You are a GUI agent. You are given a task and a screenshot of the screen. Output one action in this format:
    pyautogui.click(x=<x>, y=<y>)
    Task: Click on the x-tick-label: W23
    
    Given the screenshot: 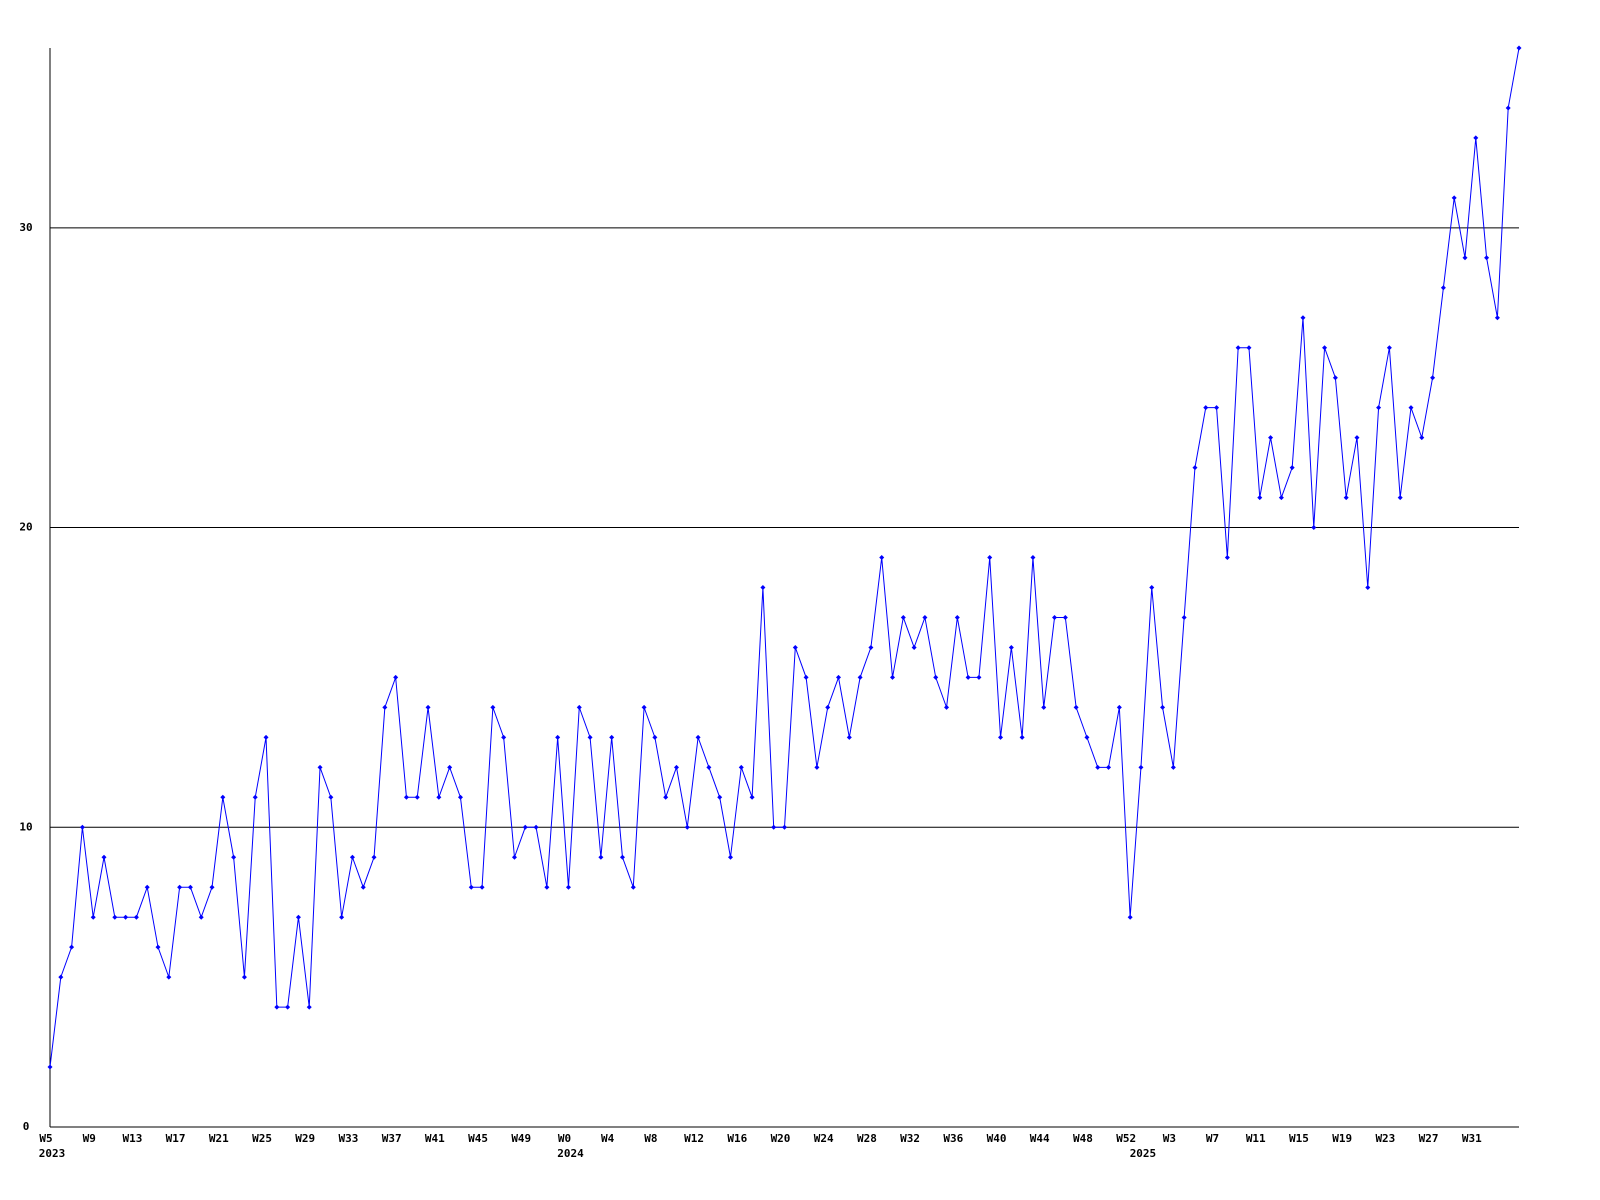 What is the action you would take?
    pyautogui.click(x=1385, y=1138)
    